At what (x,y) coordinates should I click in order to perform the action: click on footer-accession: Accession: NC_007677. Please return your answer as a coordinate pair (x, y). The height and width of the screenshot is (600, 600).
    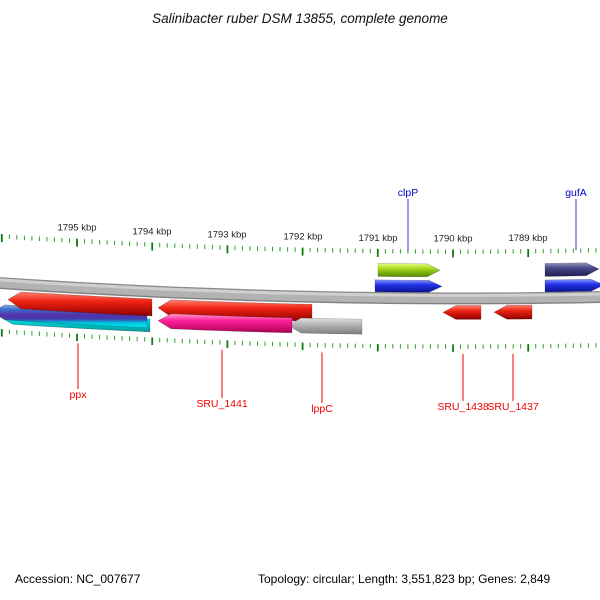
    Looking at the image, I should click on (78, 579).